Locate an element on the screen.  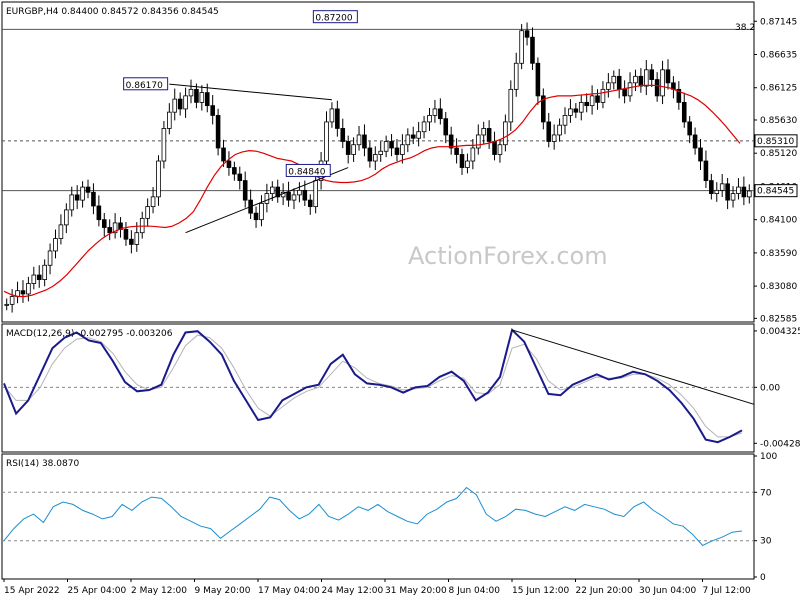
lower-trendline is located at coordinates (267, 200).